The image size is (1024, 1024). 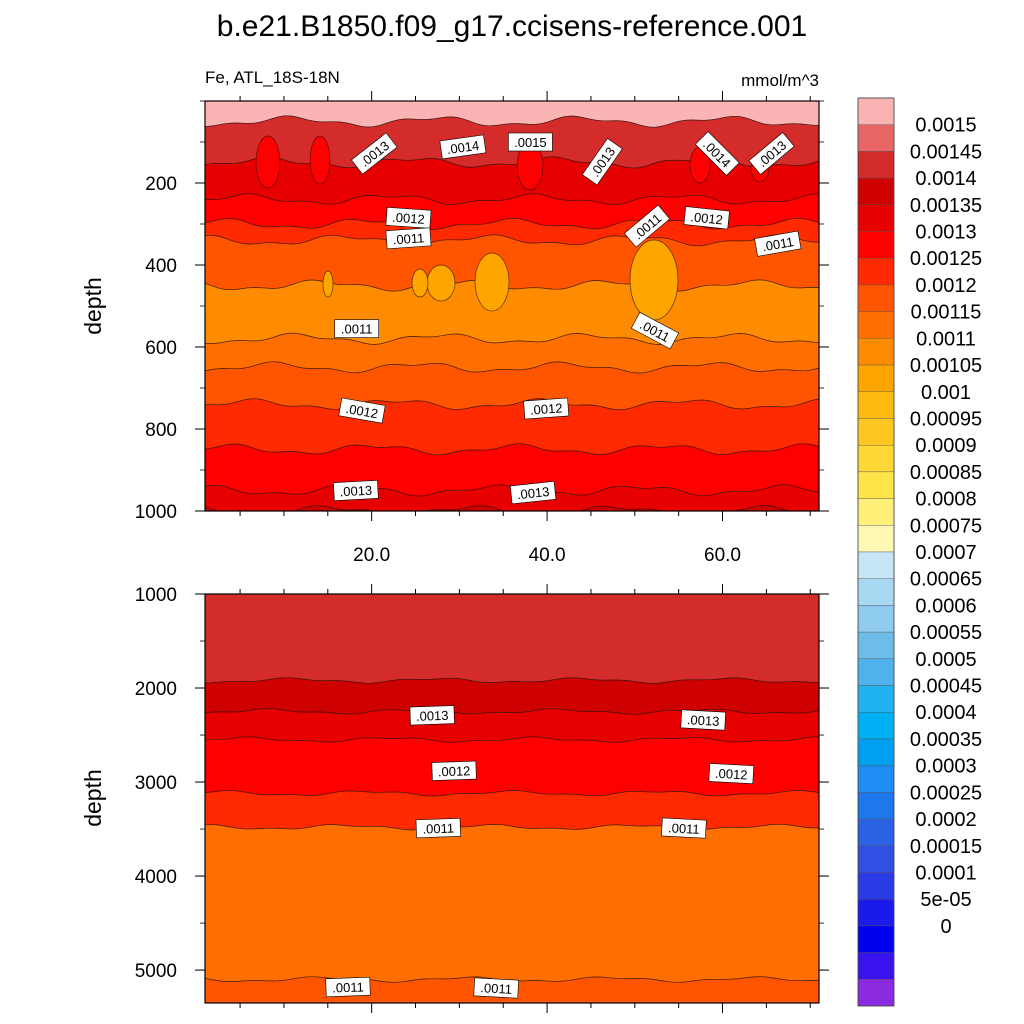 What do you see at coordinates (512, 228) in the screenshot?
I see `upper-anomaly-cells` at bounding box center [512, 228].